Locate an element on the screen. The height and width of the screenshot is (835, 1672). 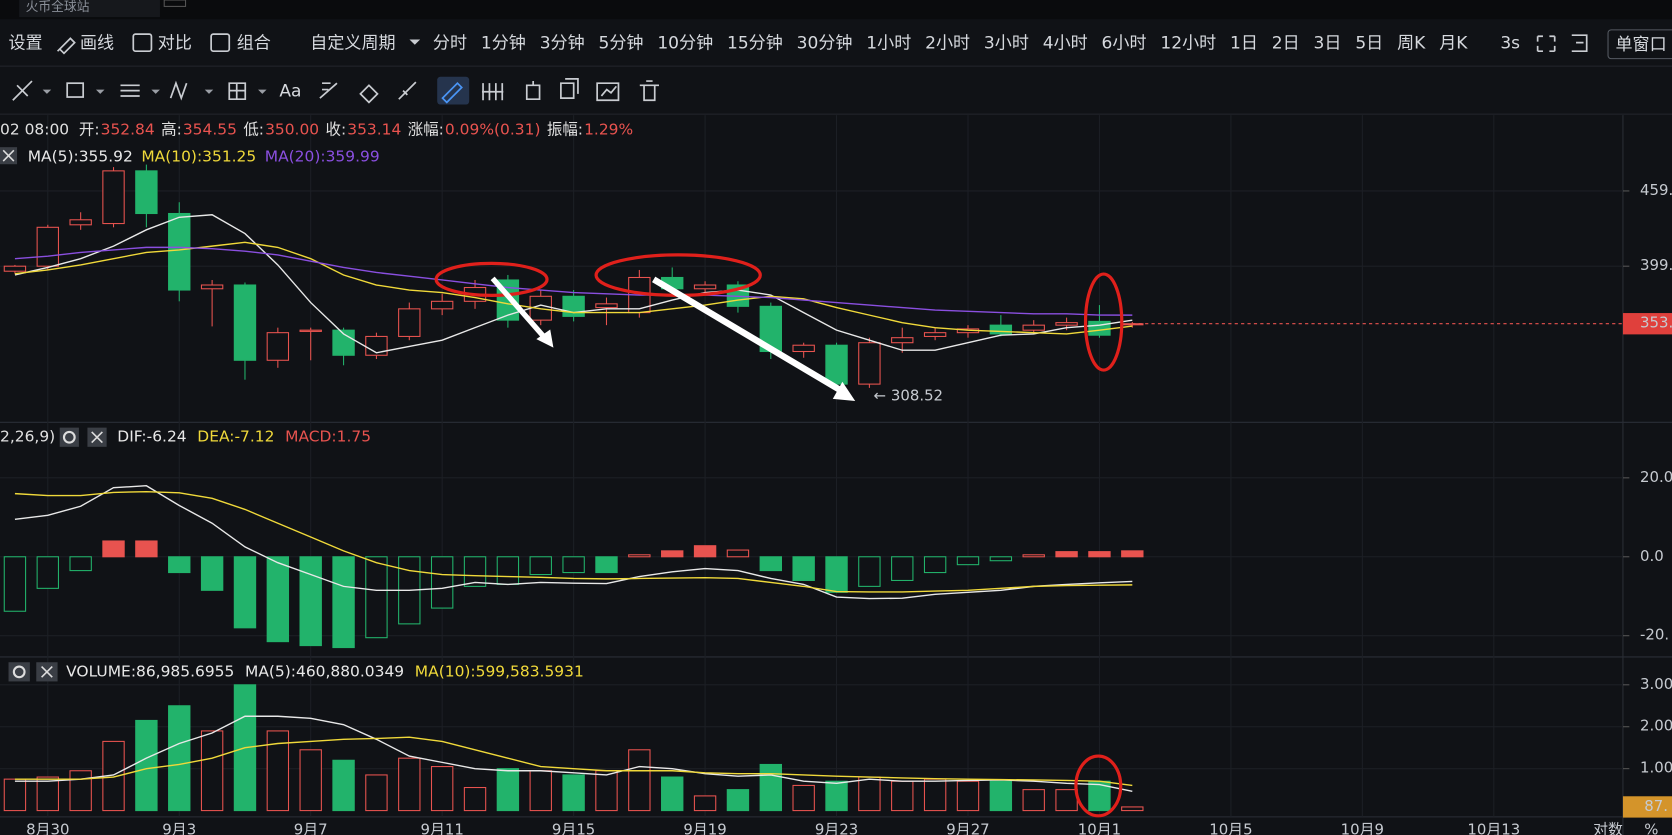
window-mode: 单窗口 is located at coordinates (1640, 45).